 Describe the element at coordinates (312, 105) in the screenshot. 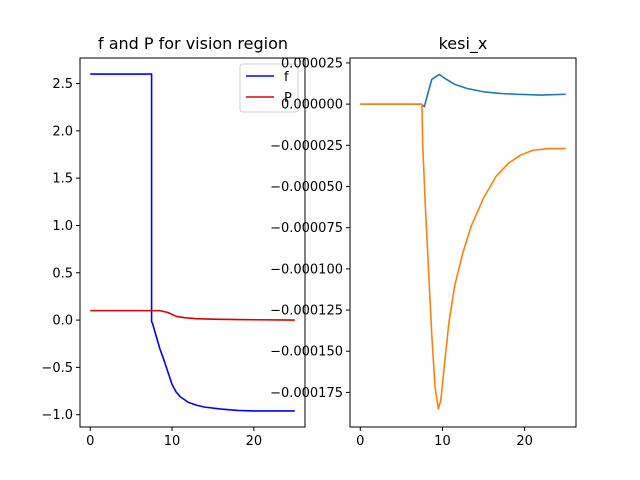

I see `y-tick-label: 0.000000` at that location.